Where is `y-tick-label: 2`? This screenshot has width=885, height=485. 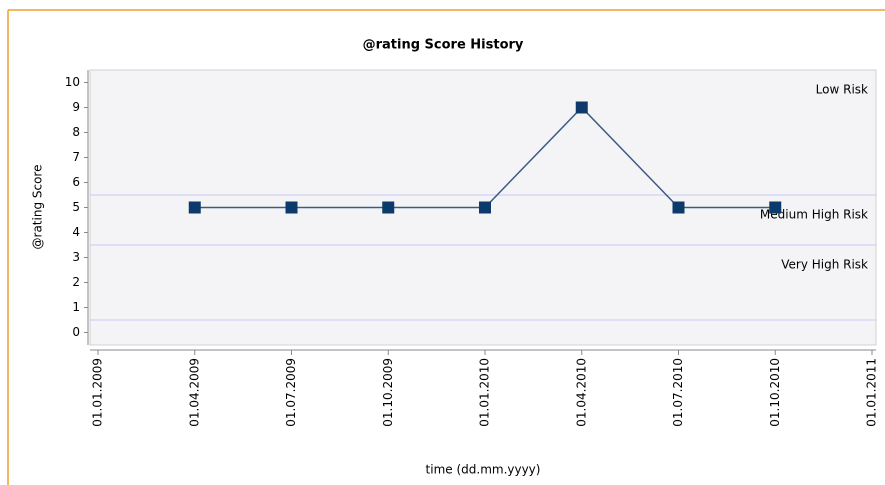 y-tick-label: 2 is located at coordinates (76, 282).